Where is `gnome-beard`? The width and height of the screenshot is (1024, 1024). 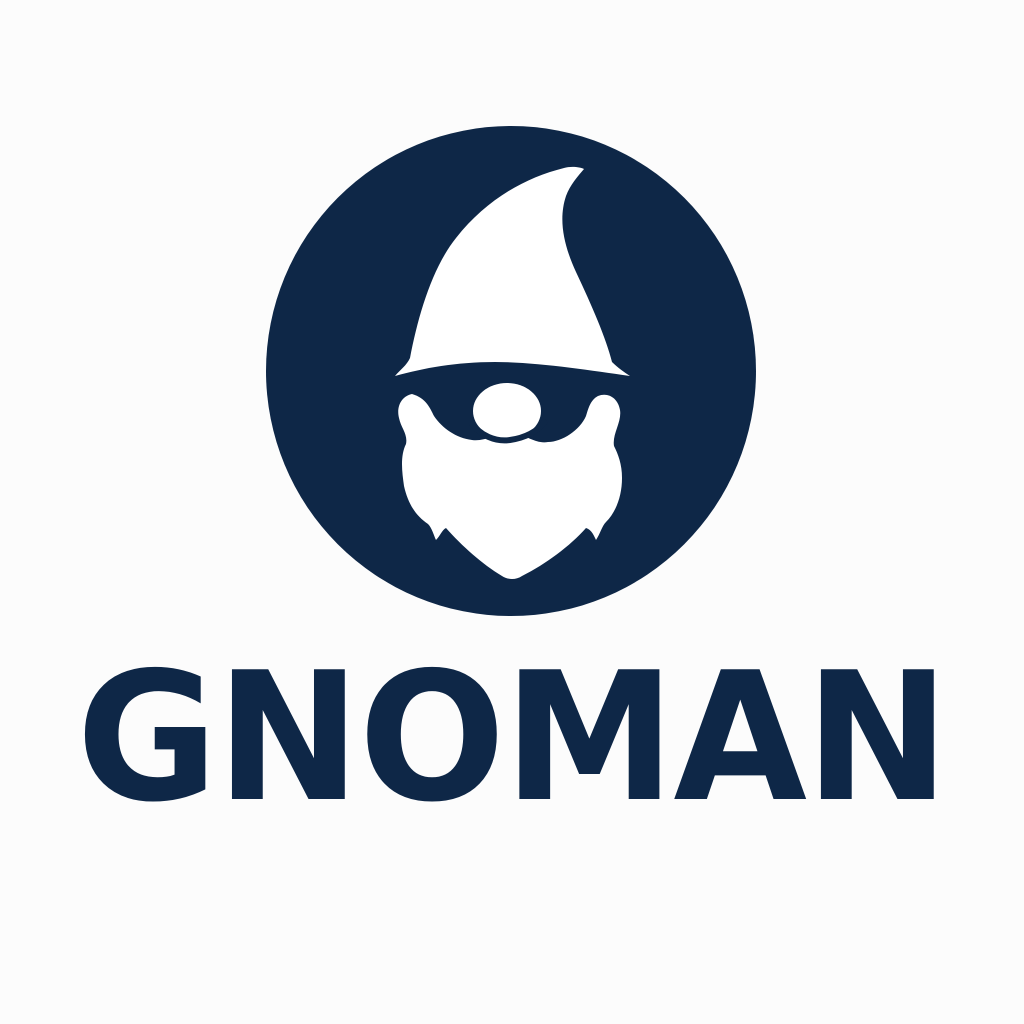
gnome-beard is located at coordinates (510, 486).